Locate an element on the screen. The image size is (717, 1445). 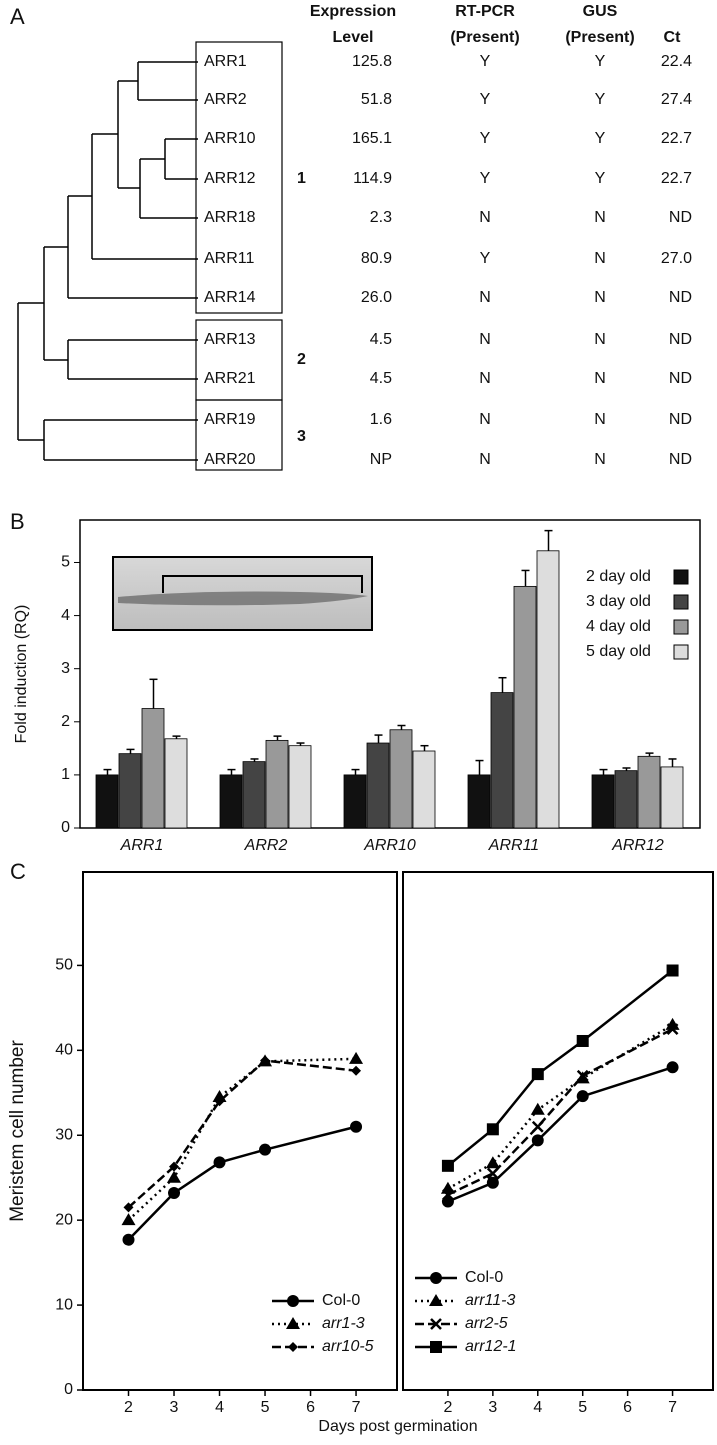
gene-label: ARR11 is located at coordinates (229, 258).